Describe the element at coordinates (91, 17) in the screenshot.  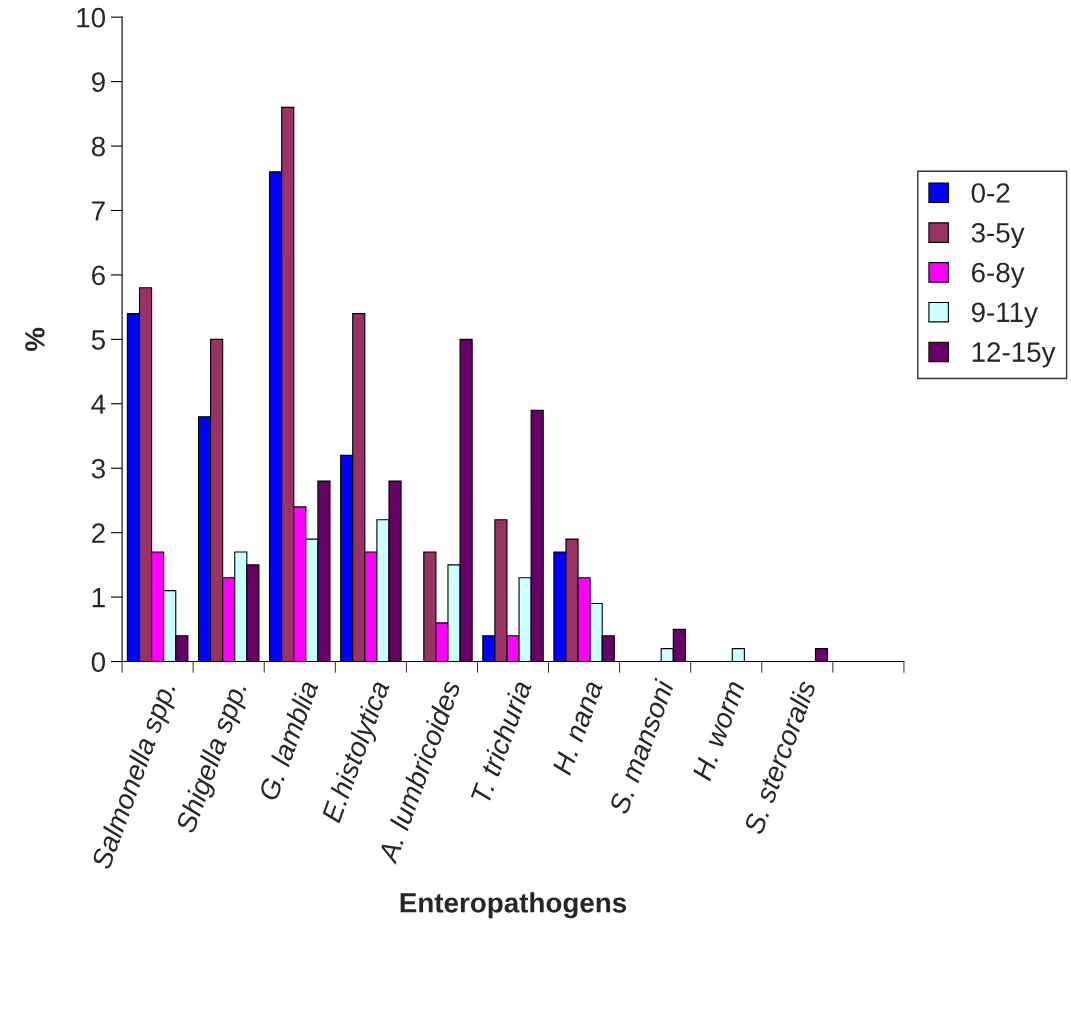
I see `y-tick-label: 10` at that location.